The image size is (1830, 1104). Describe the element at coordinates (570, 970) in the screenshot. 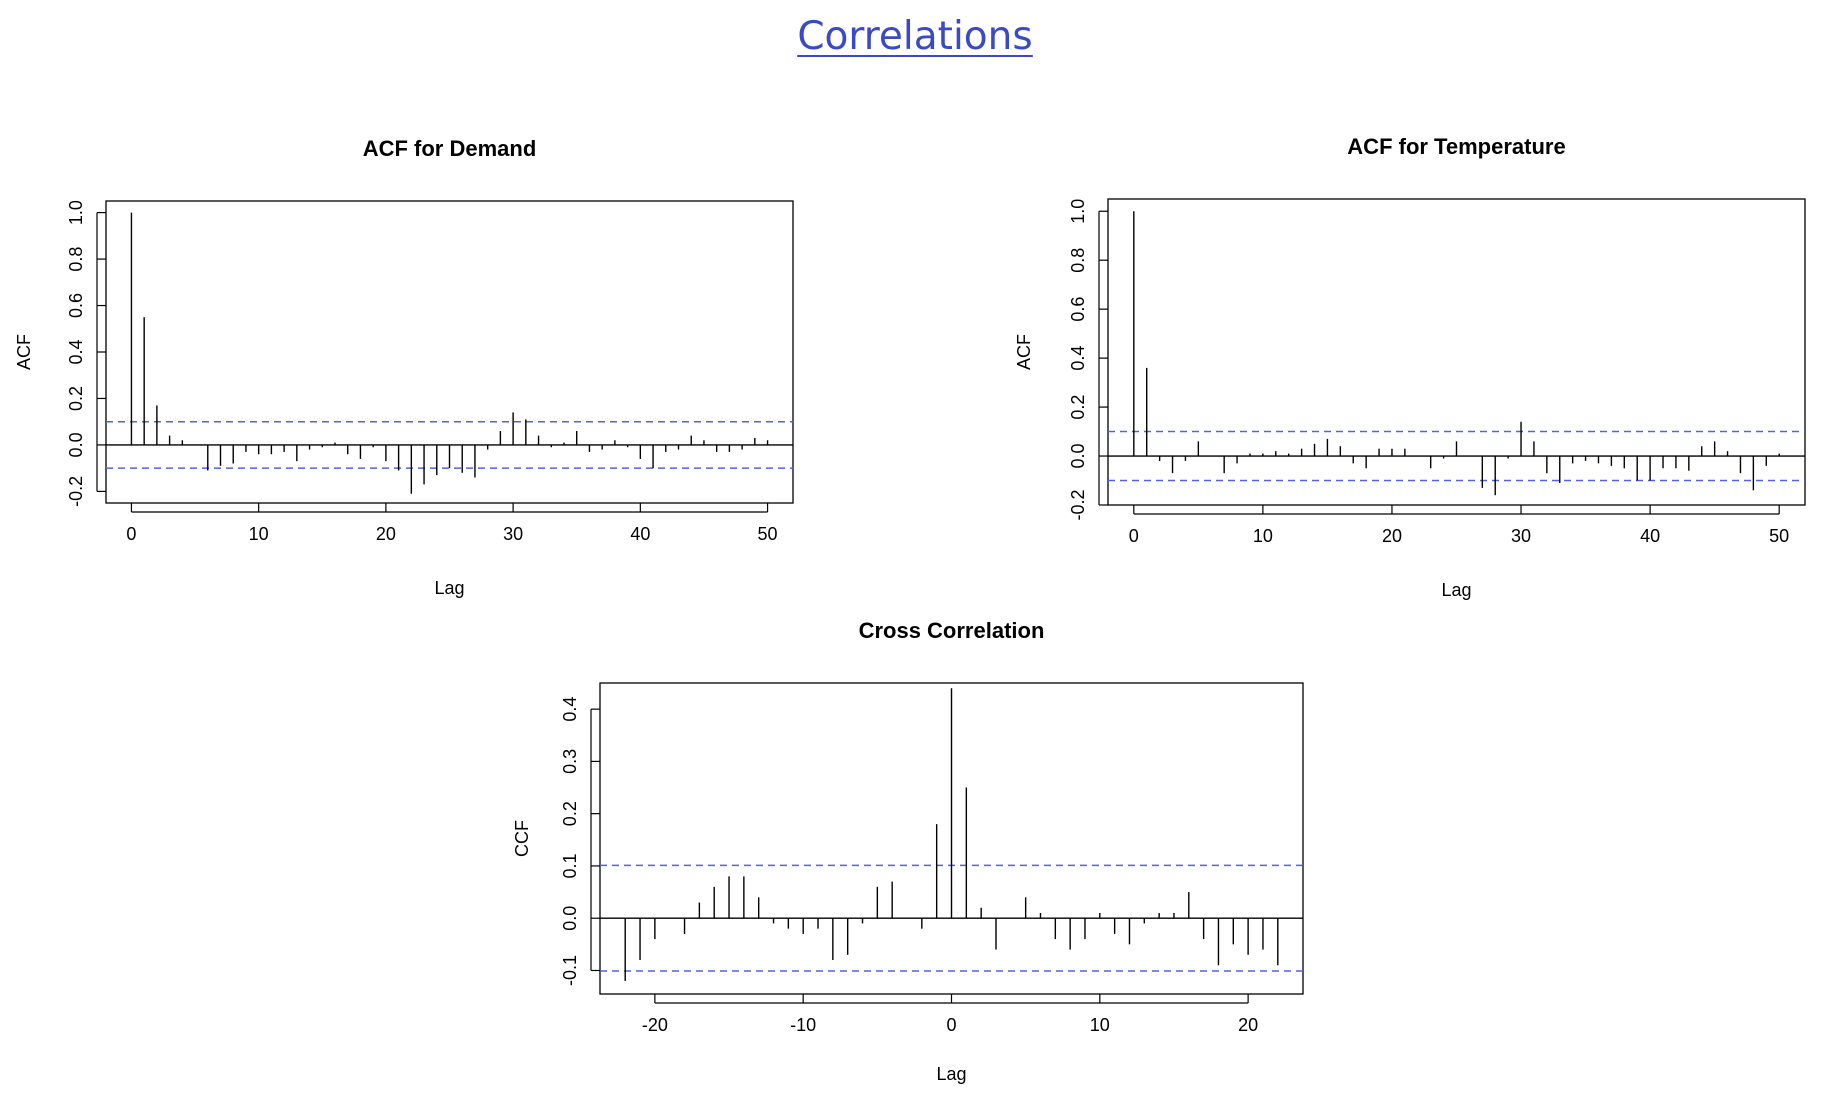

I see `y-tick-label: -0.1` at that location.